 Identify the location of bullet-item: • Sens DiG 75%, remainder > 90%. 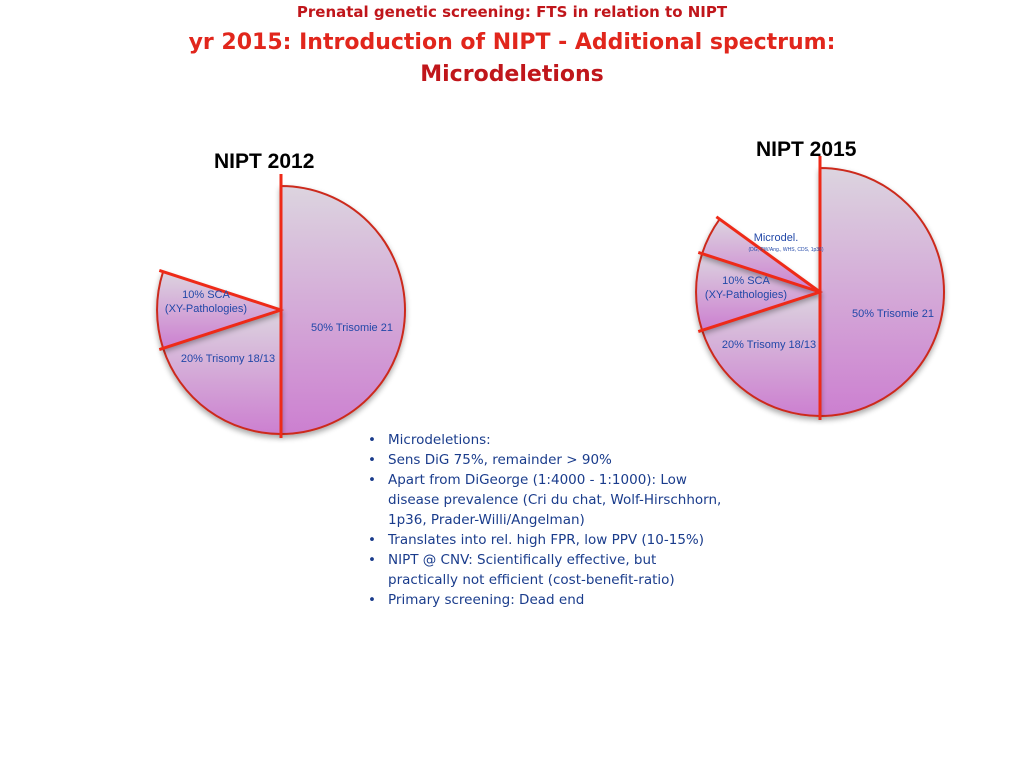
(490, 460).